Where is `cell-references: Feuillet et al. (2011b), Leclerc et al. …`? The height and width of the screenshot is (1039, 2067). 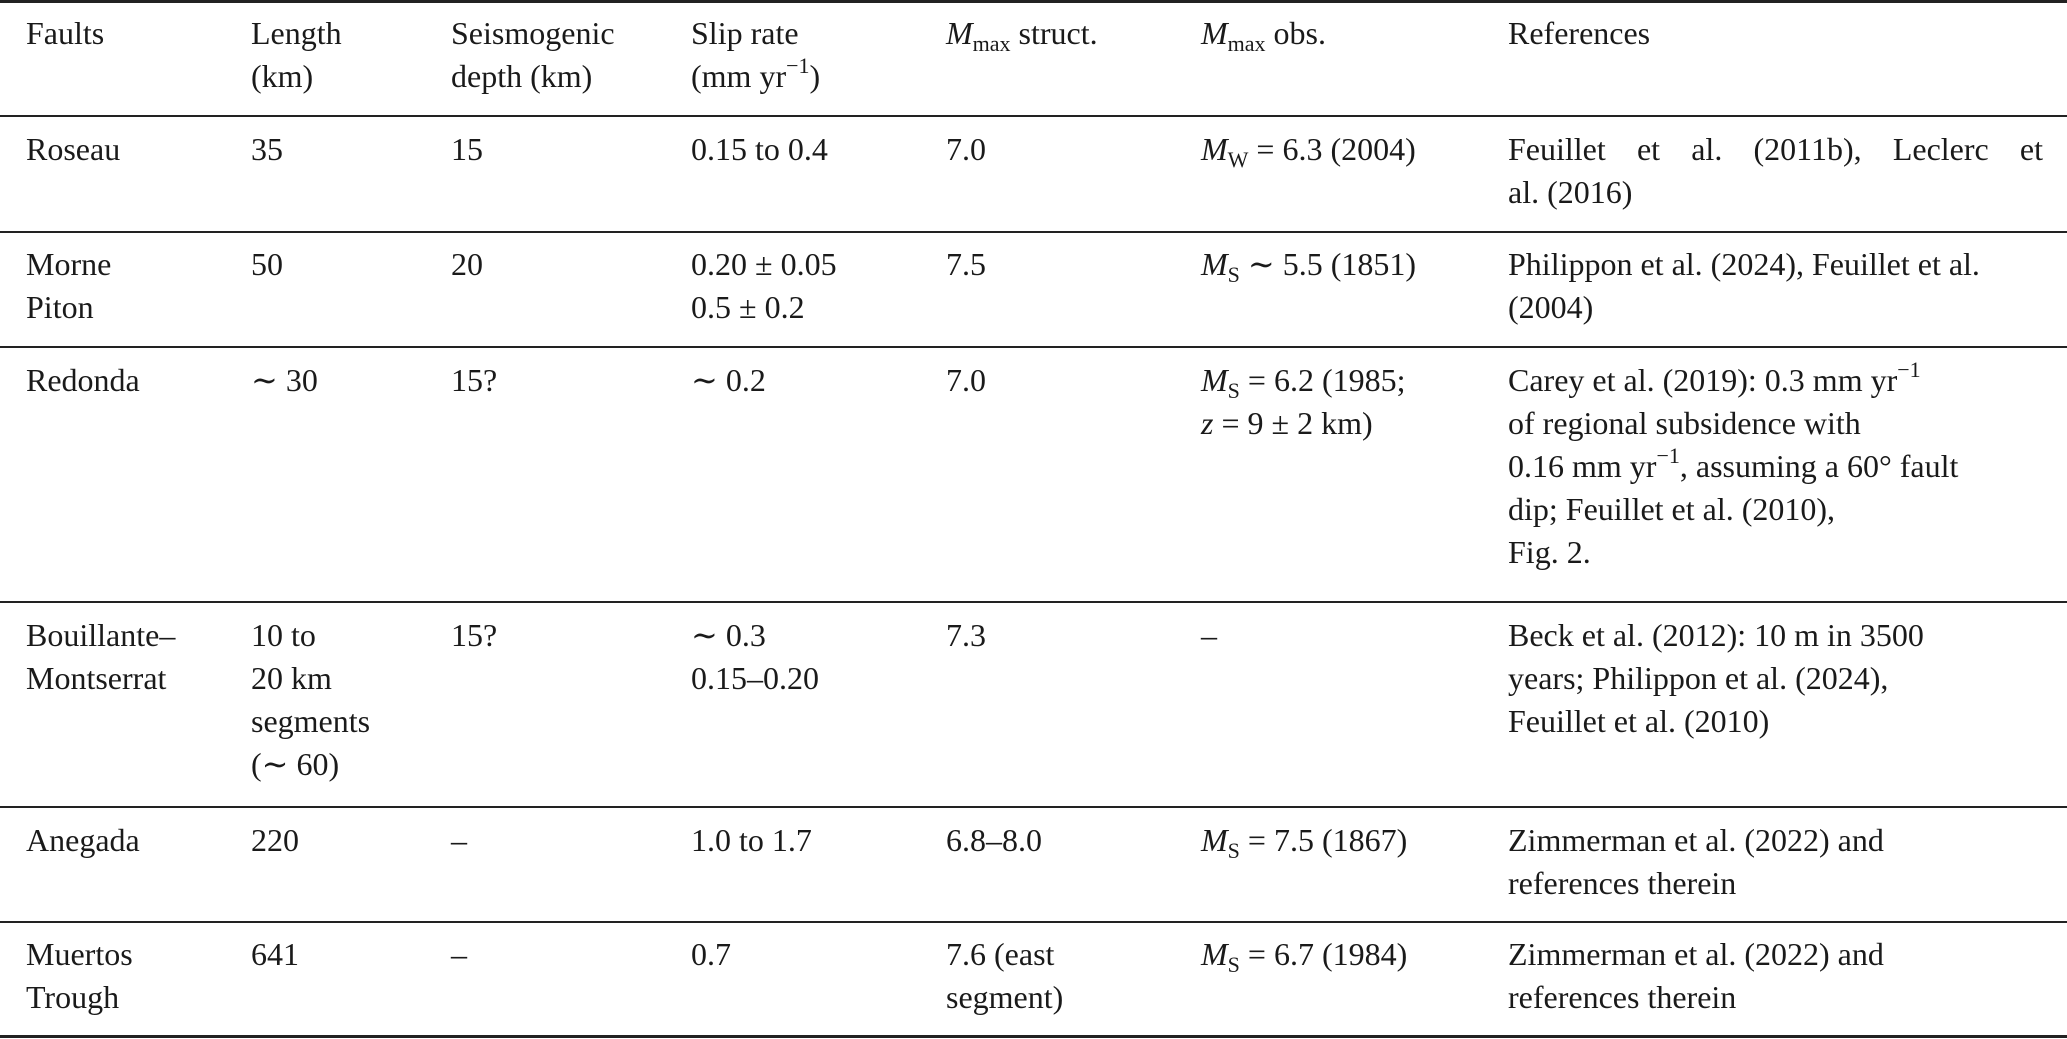 cell-references: Feuillet et al. (2011b), Leclerc et al. … is located at coordinates (1775, 171).